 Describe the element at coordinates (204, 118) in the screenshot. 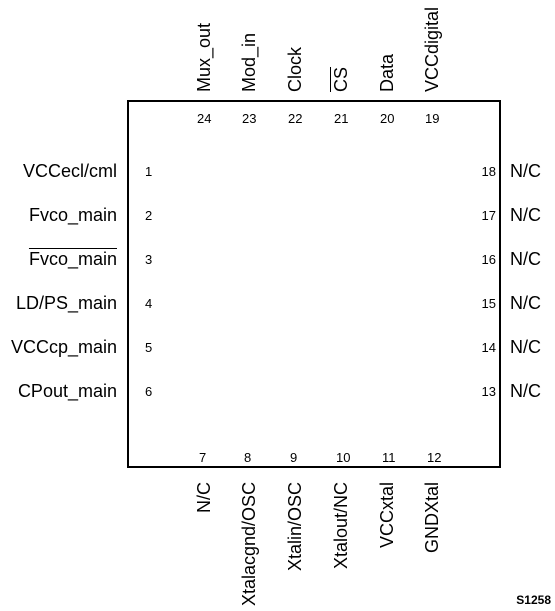

I see `top-pin-number: 24` at that location.